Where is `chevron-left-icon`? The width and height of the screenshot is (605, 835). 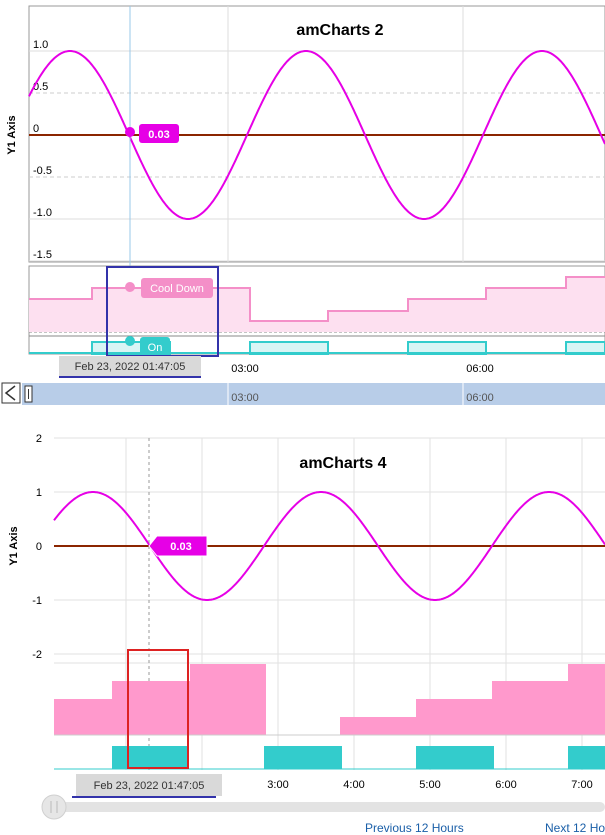 chevron-left-icon is located at coordinates (10, 393).